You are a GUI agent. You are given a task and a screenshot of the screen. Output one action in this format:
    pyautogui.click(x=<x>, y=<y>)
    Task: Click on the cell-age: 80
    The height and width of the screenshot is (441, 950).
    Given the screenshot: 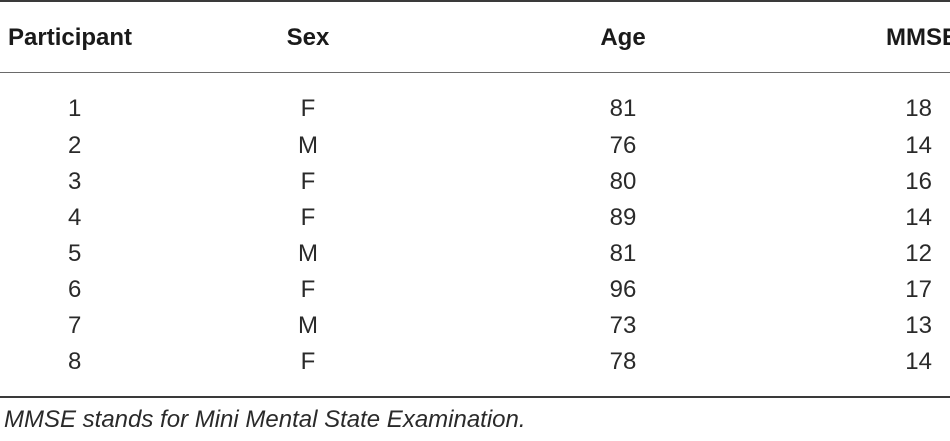 What is the action you would take?
    pyautogui.click(x=623, y=181)
    